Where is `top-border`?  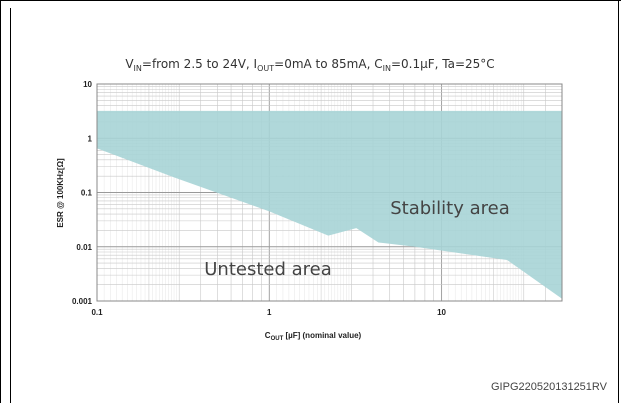 top-border is located at coordinates (310, 0).